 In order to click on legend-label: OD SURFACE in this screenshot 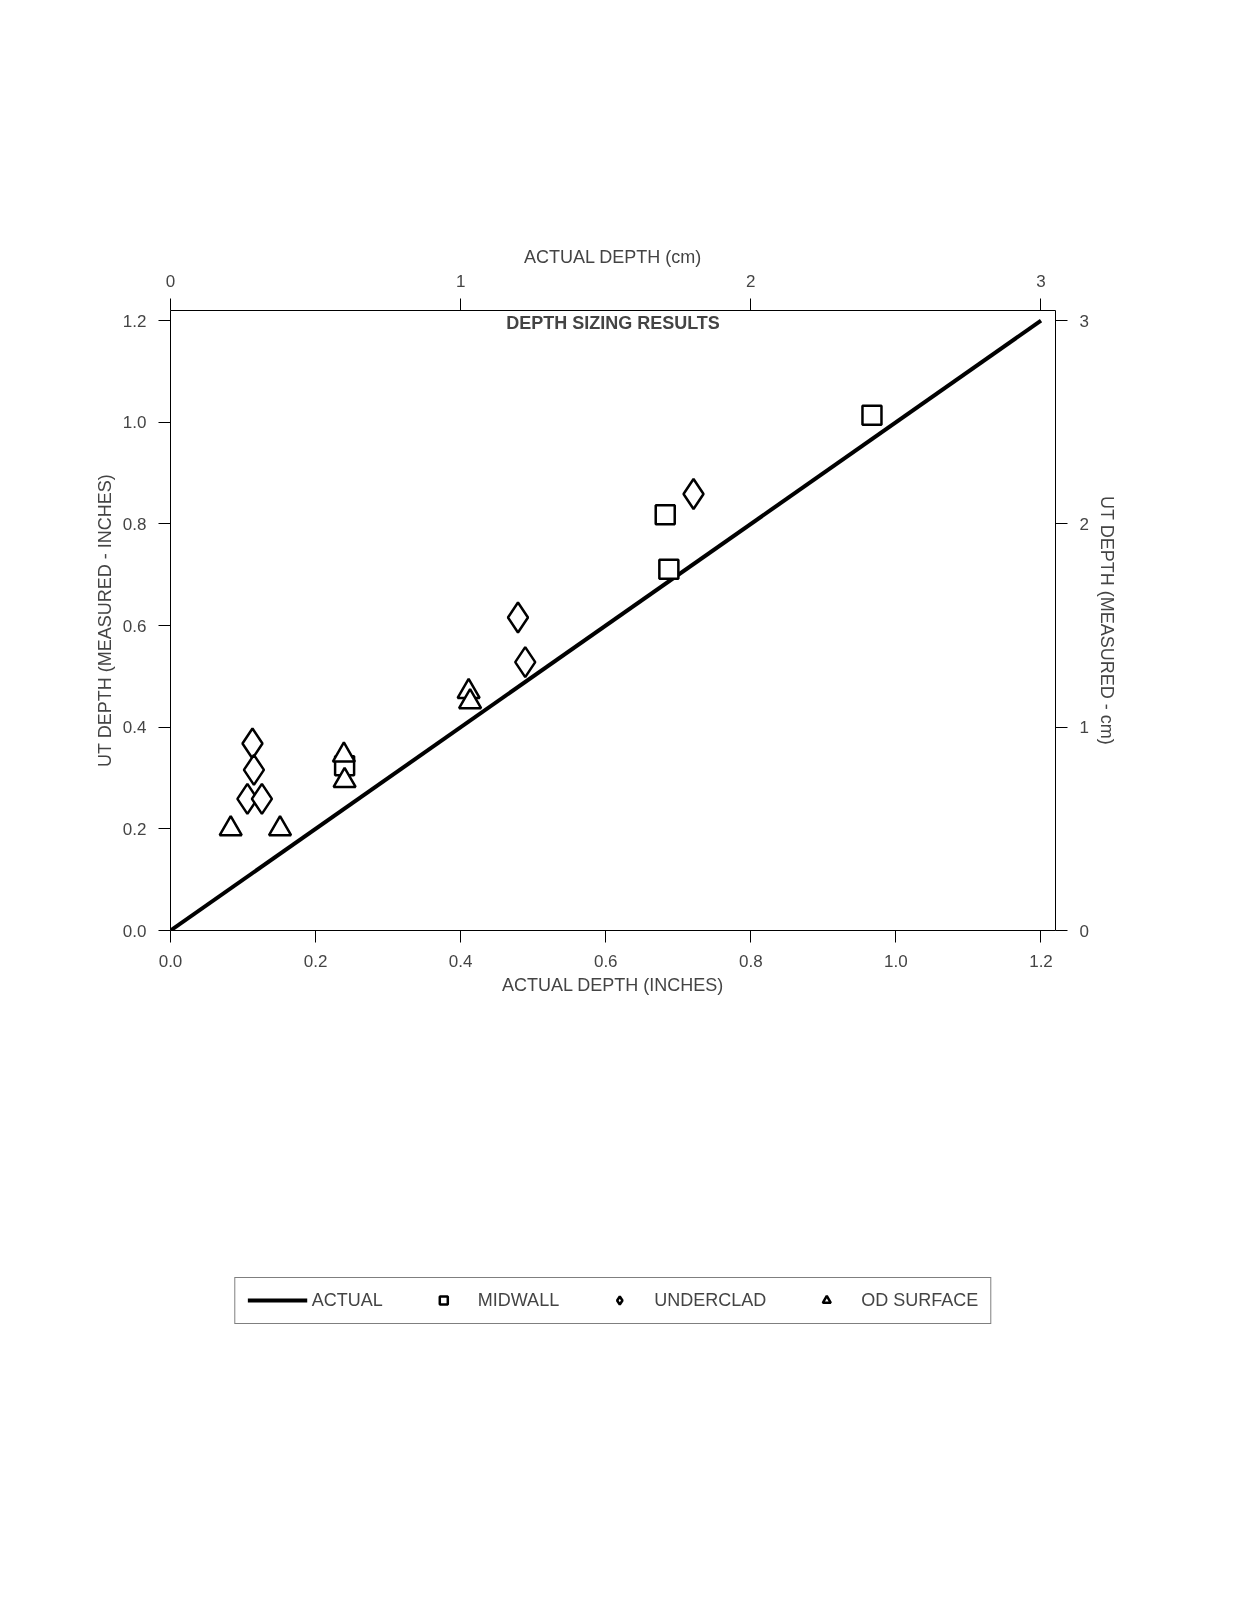, I will do `click(920, 1300)`.